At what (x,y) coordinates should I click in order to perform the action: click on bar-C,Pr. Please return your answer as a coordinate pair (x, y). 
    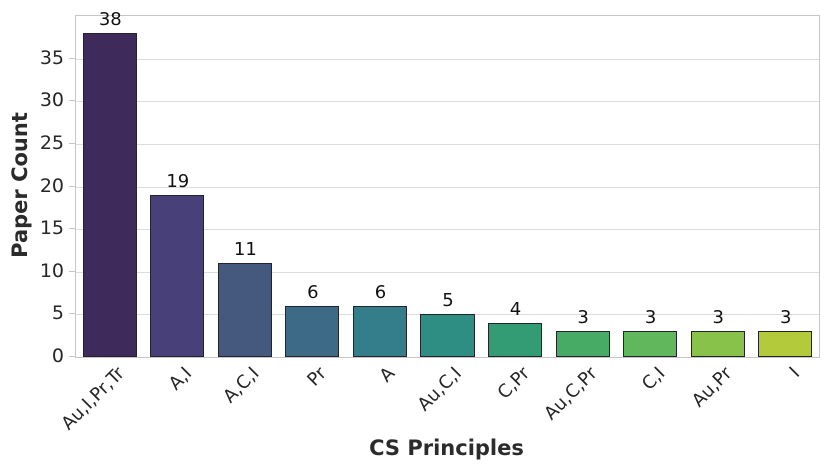
    Looking at the image, I should click on (515, 339).